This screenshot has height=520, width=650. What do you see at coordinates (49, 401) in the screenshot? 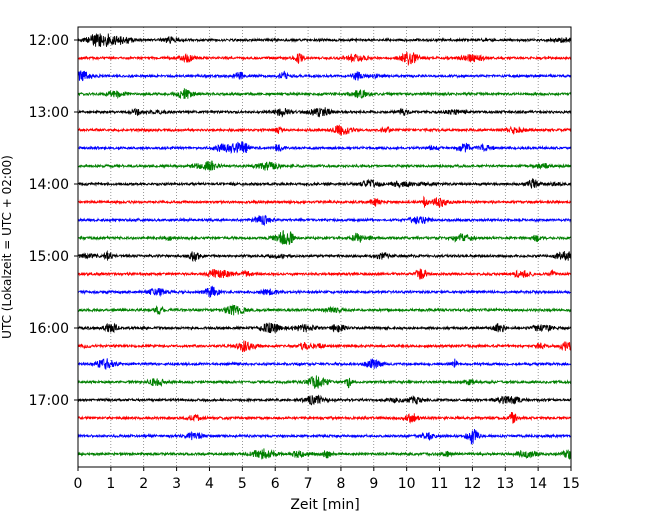
I see `y-tick-label: 17:00` at bounding box center [49, 401].